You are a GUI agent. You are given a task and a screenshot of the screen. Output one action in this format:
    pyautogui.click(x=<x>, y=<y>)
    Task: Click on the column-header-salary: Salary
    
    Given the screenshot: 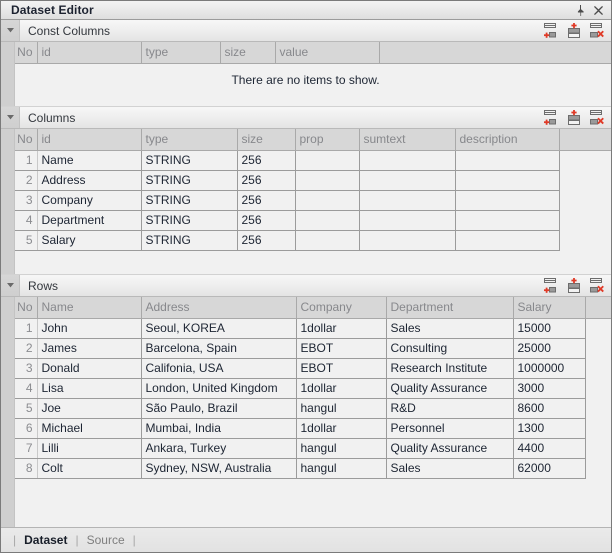 What is the action you would take?
    pyautogui.click(x=549, y=308)
    